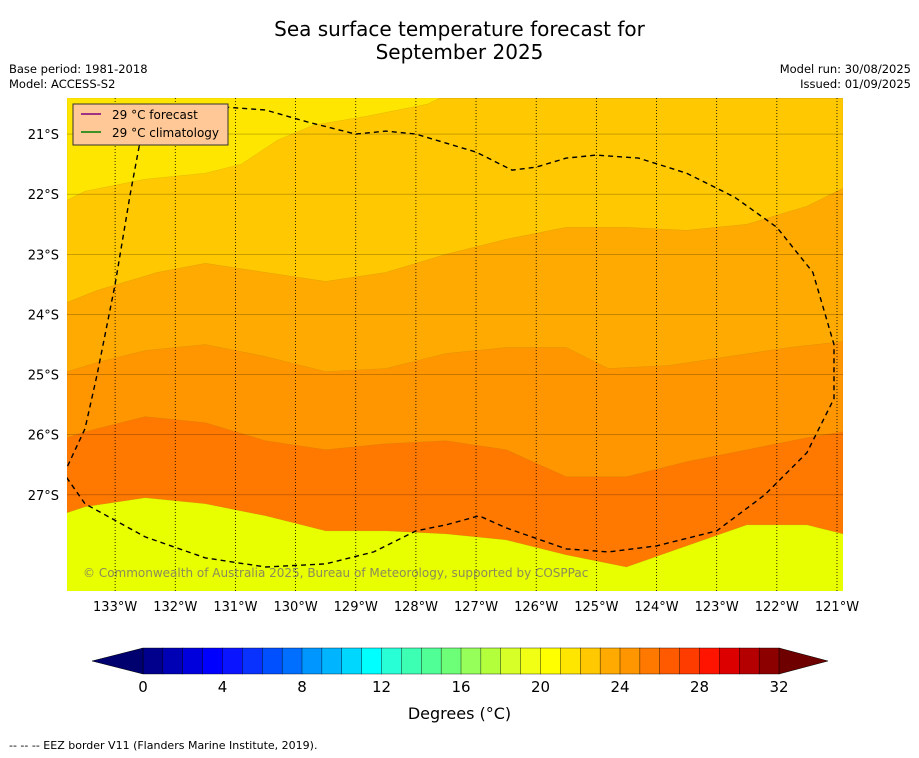  What do you see at coordinates (460, 687) in the screenshot?
I see `colorbar-tick-label: 16` at bounding box center [460, 687].